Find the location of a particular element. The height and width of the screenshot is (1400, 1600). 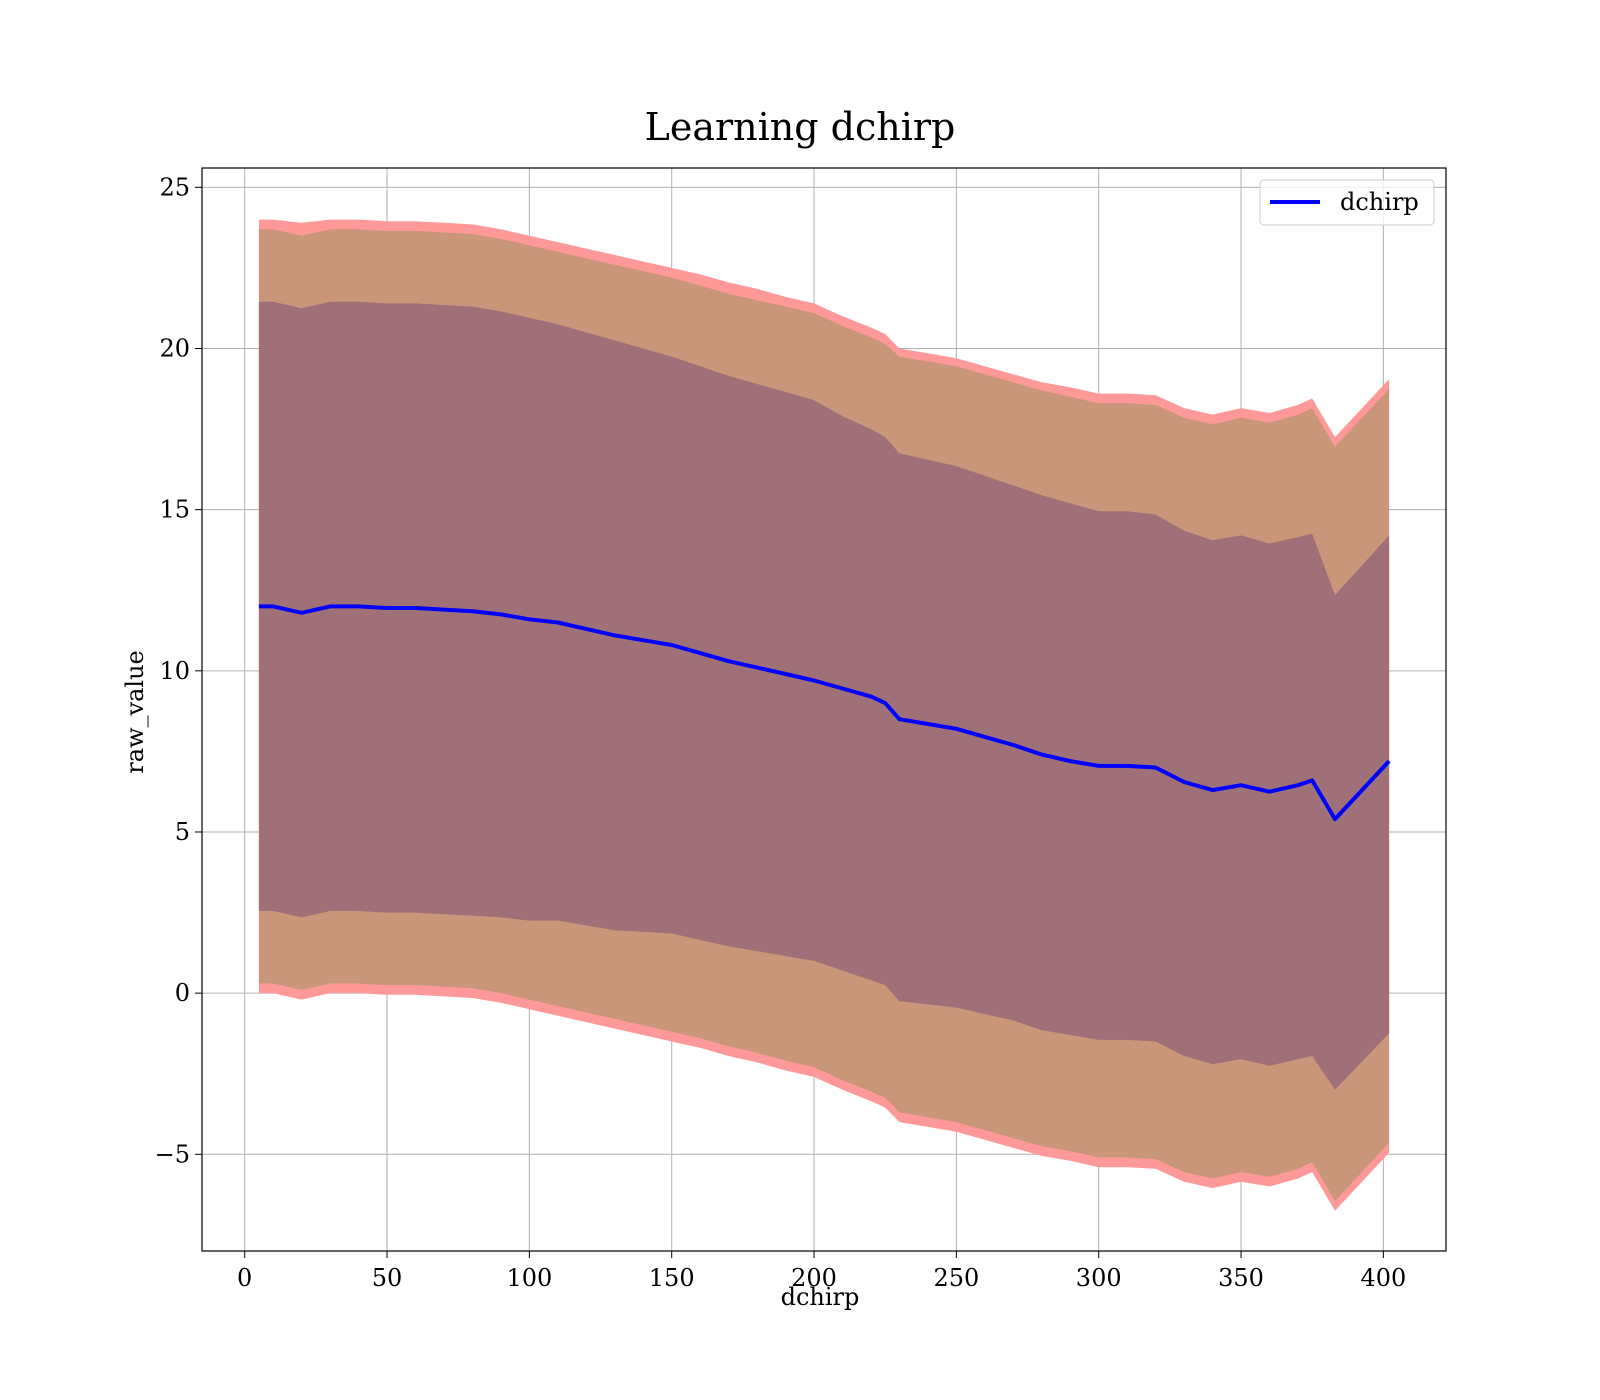

x-tick-label: 300 is located at coordinates (1099, 1278).